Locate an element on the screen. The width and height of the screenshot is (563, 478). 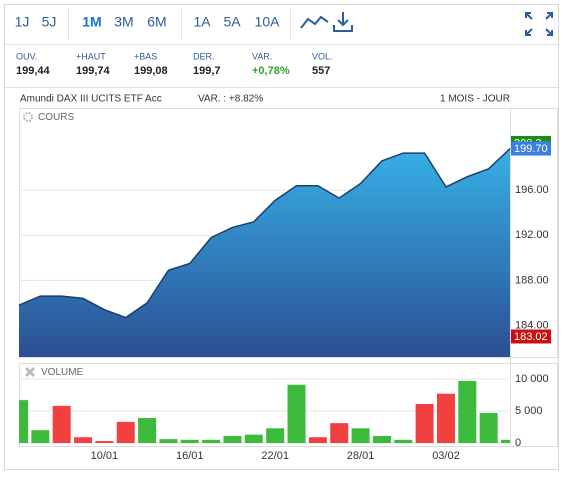
price-marker-label: 199.70 is located at coordinates (531, 149).